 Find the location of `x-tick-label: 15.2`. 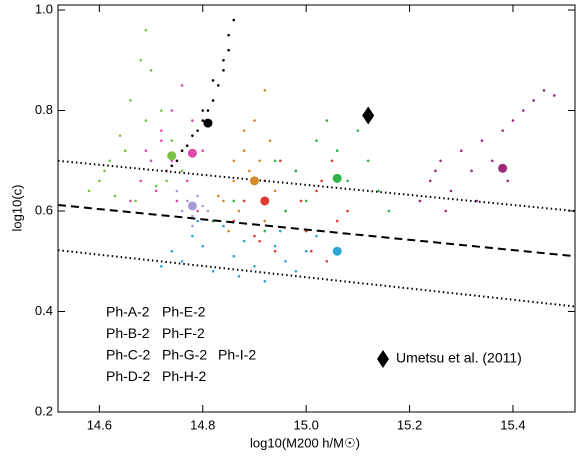

x-tick-label: 15.2 is located at coordinates (409, 424).